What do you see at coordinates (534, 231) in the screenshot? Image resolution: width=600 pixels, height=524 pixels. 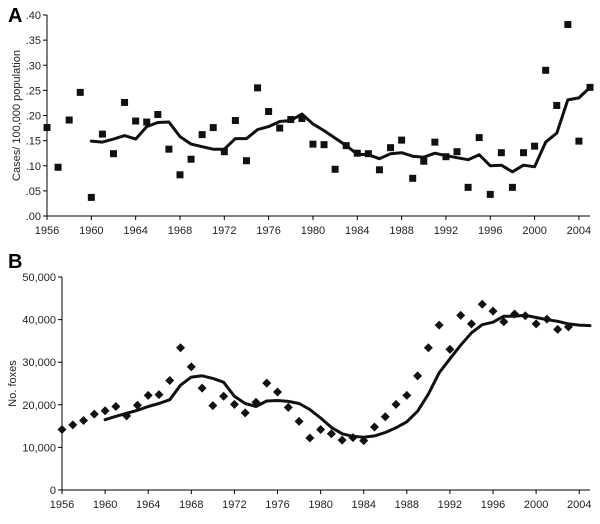 I see `x-tick-label: 2000` at bounding box center [534, 231].